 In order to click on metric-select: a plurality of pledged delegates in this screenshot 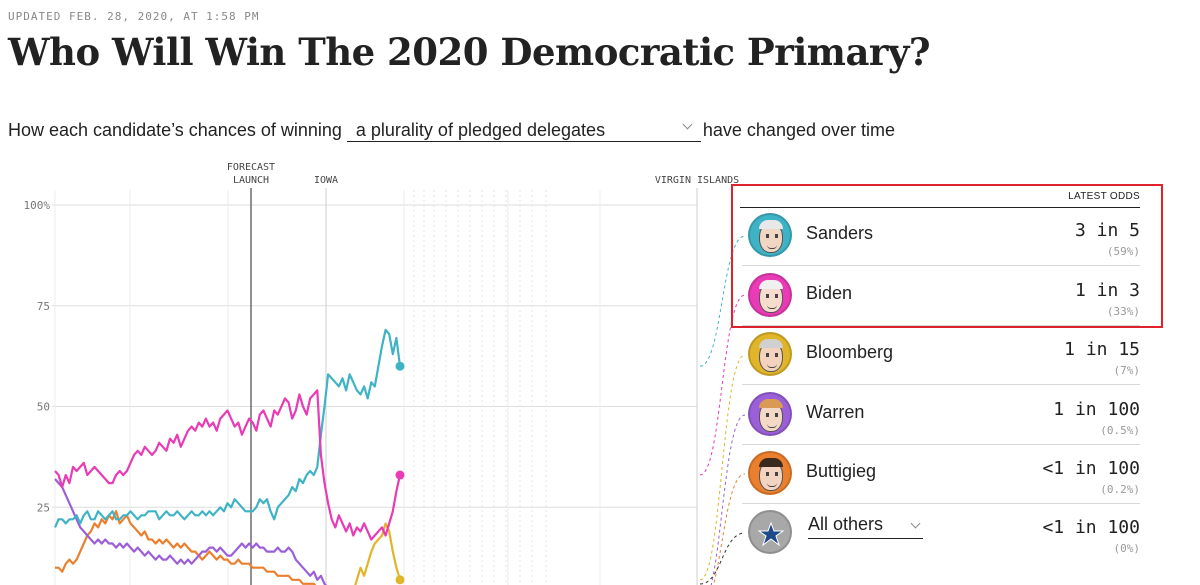, I will do `click(523, 129)`.